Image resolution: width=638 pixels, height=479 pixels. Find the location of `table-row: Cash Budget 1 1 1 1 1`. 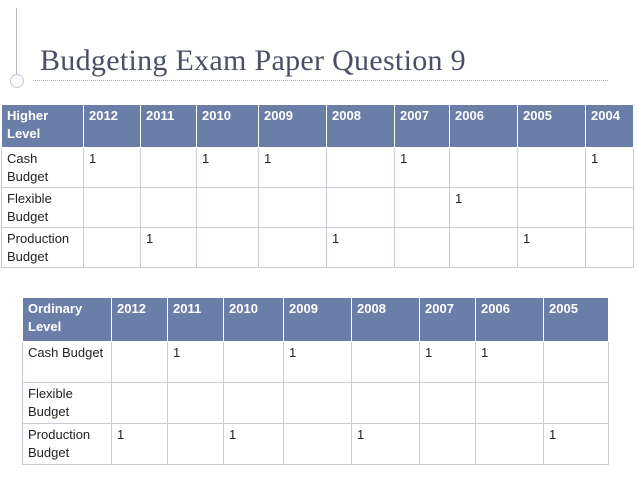

table-row: Cash Budget 1 1 1 1 1 is located at coordinates (317, 167).